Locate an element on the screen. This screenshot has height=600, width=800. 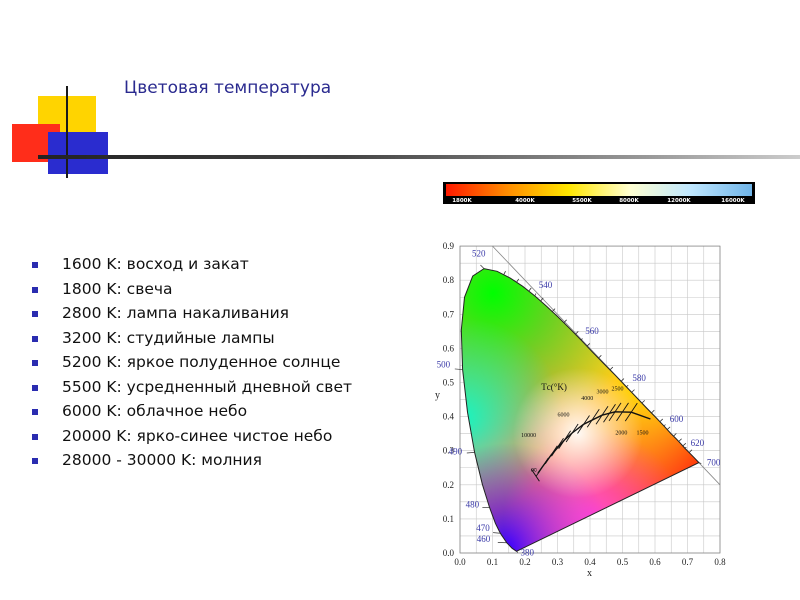
y-tick-label: 0.3 is located at coordinates (449, 451).